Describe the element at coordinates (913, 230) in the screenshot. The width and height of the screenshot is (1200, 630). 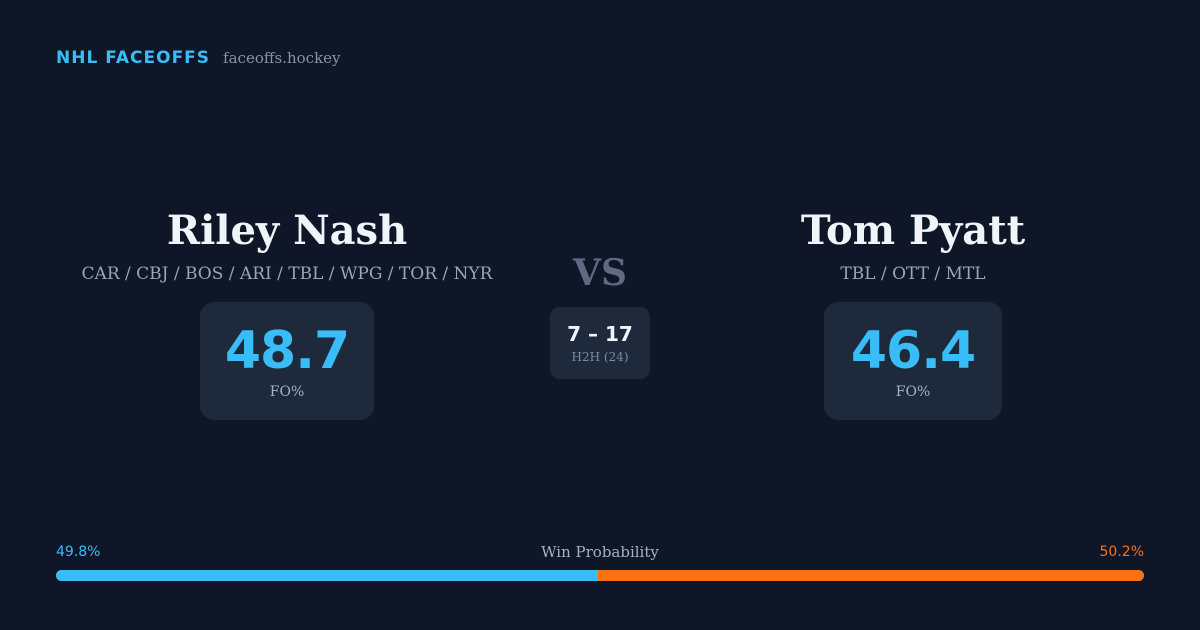
I see `player-right-name: Tom Pyatt` at that location.